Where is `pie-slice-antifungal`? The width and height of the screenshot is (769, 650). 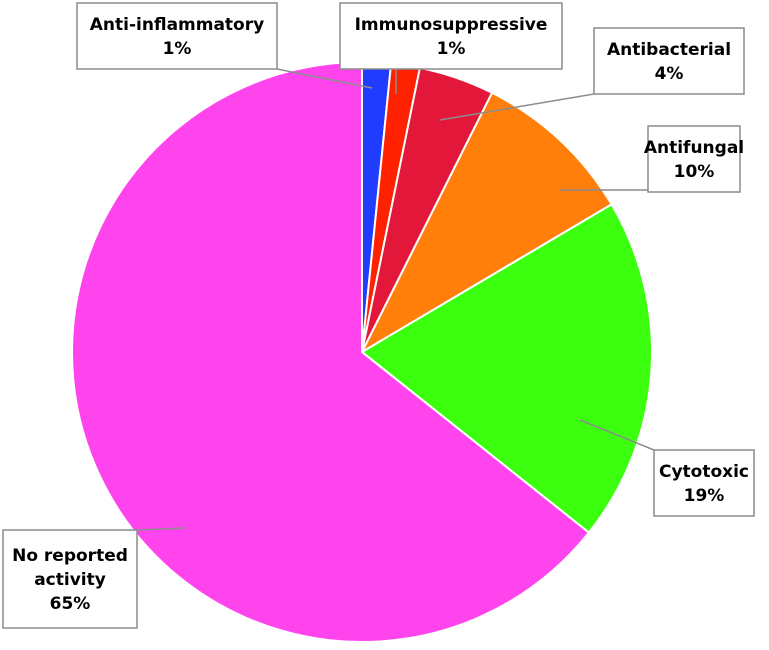 pie-slice-antifungal is located at coordinates (486, 223).